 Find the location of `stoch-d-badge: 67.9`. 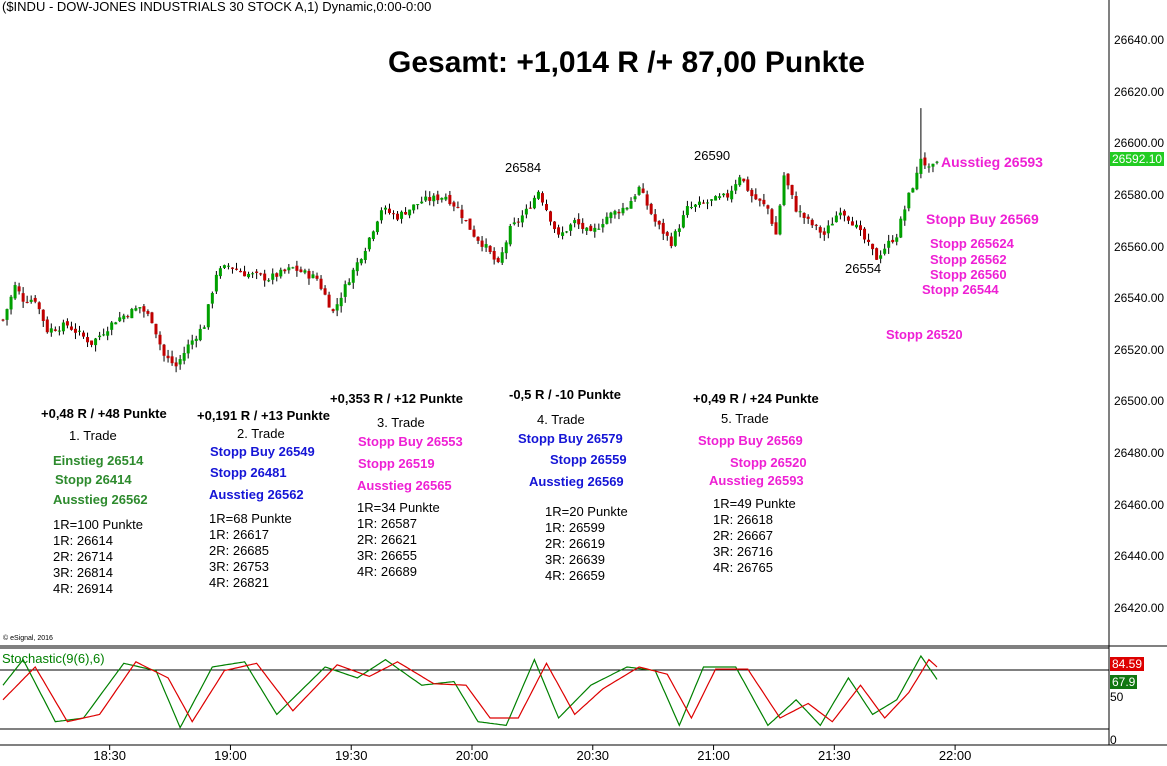

stoch-d-badge: 67.9 is located at coordinates (1124, 682).